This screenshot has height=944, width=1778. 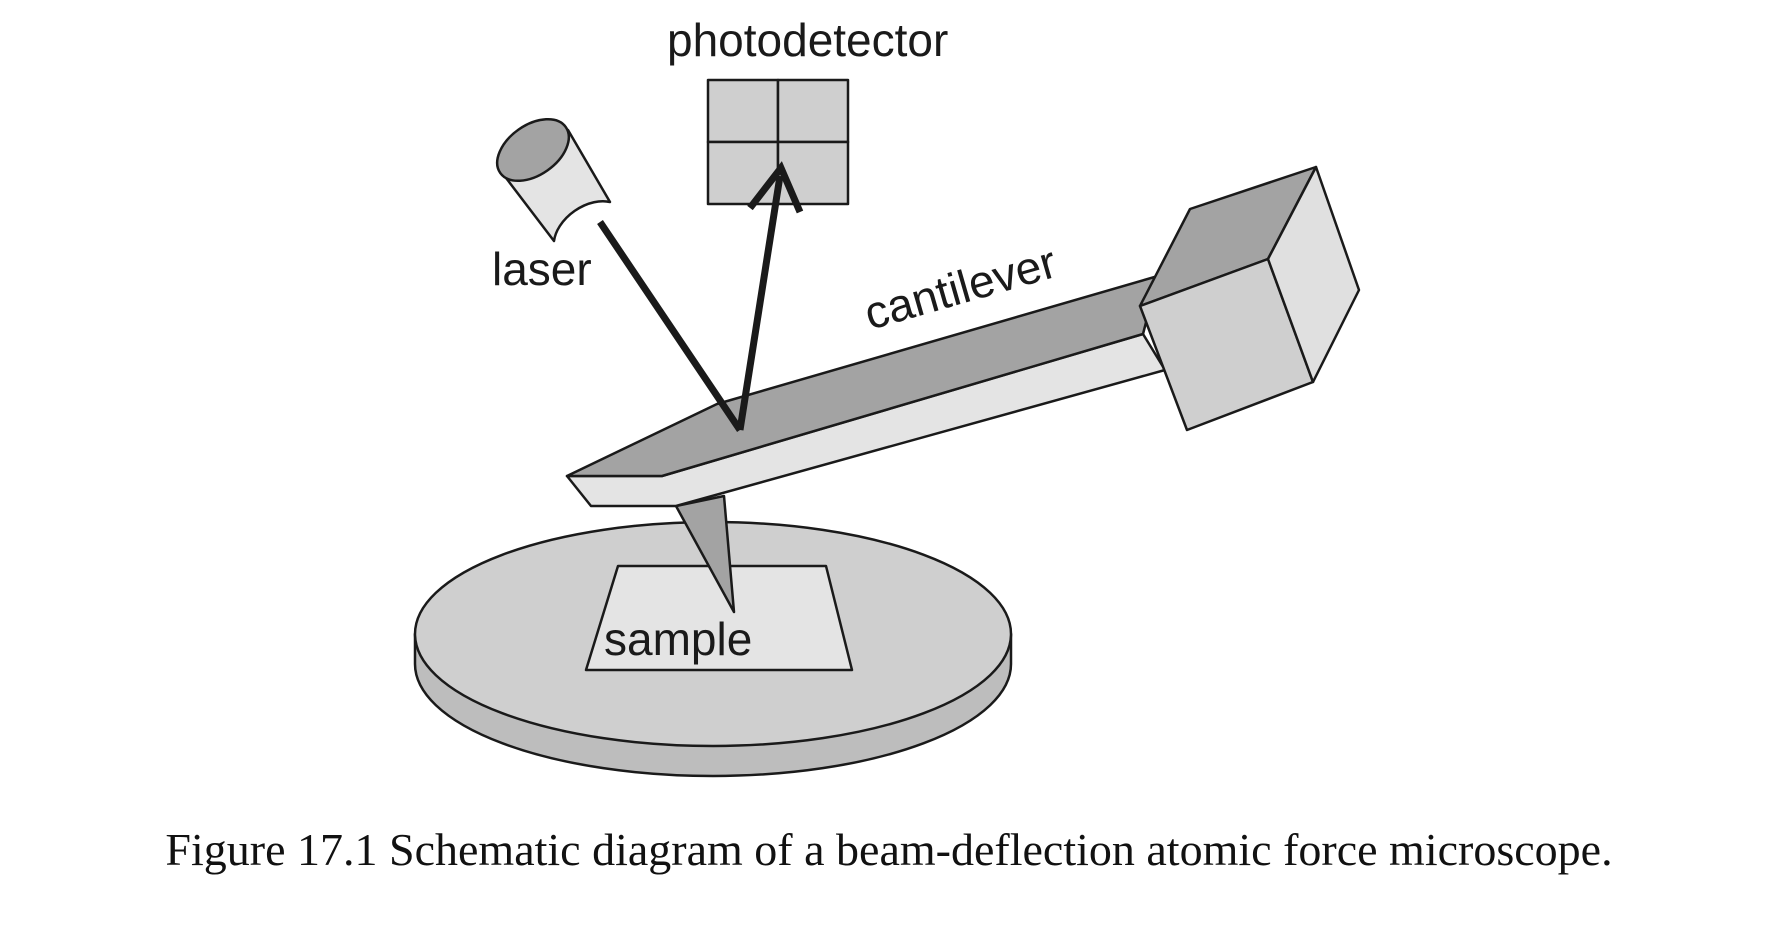 I want to click on laser-label: laser, so click(x=542, y=269).